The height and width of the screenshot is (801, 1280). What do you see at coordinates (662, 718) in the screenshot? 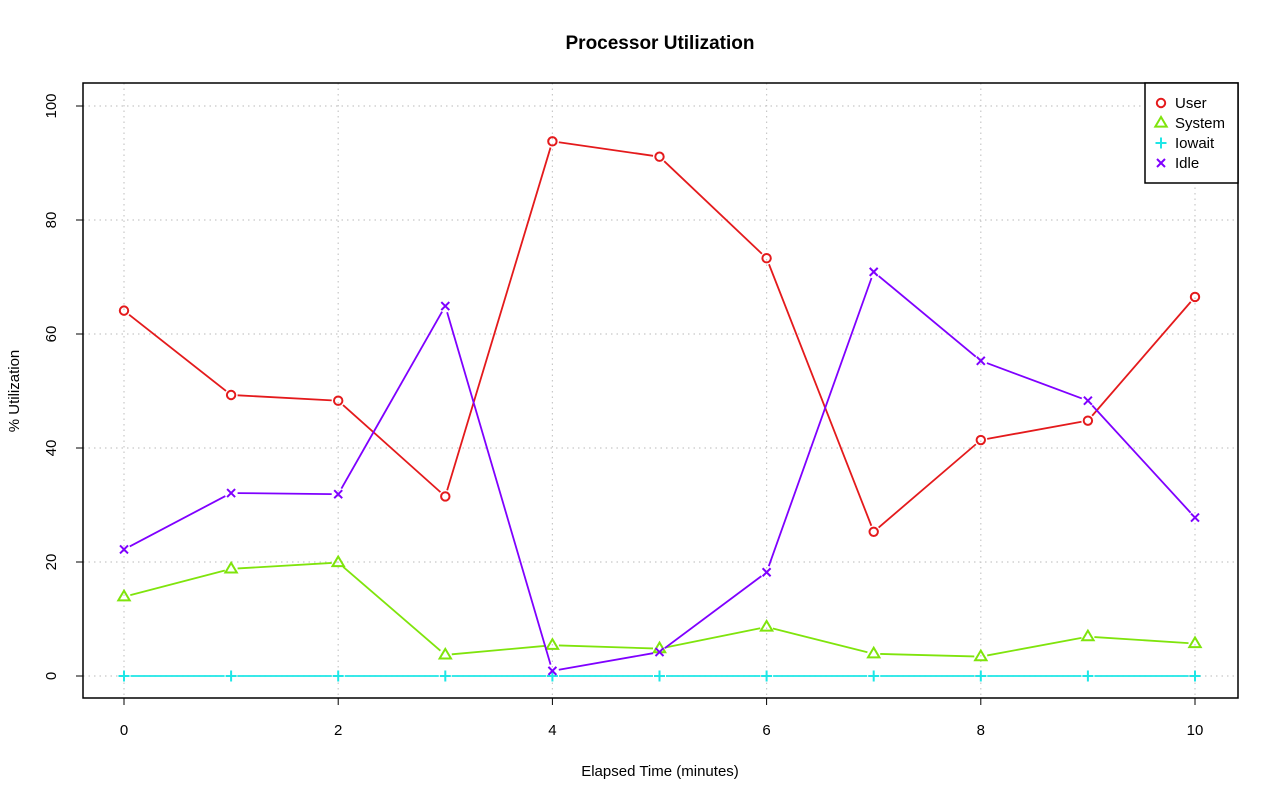
I see `x-axis: 0 2 4 6 8 10` at bounding box center [662, 718].